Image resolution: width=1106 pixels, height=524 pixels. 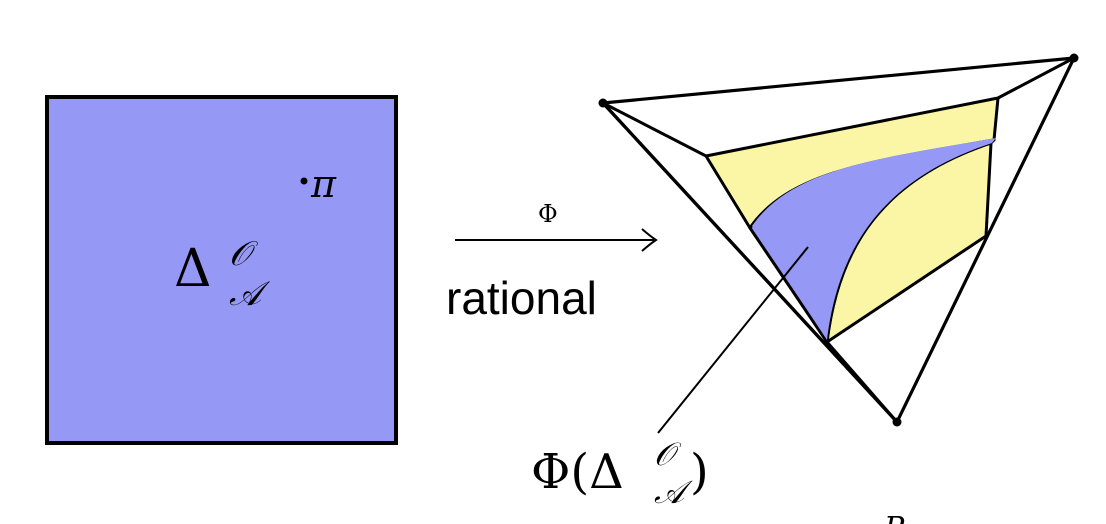 I want to click on inner-edge-top, so click(x=654, y=129).